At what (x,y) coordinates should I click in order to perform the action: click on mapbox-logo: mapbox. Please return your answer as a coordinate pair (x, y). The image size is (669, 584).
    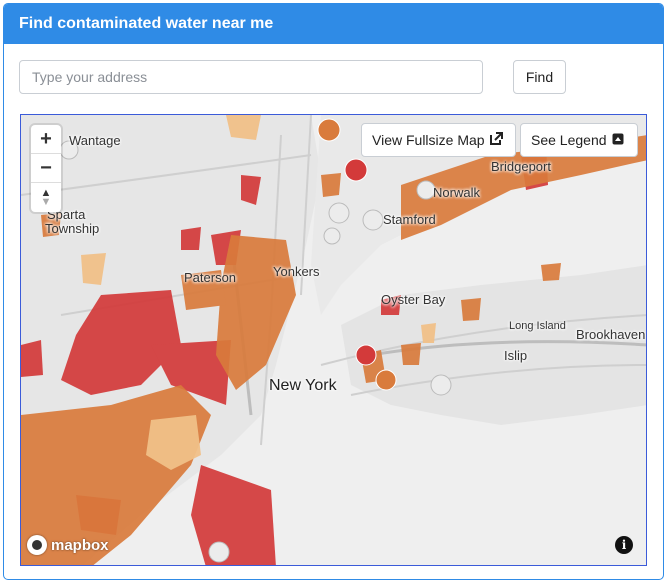
    Looking at the image, I should click on (68, 545).